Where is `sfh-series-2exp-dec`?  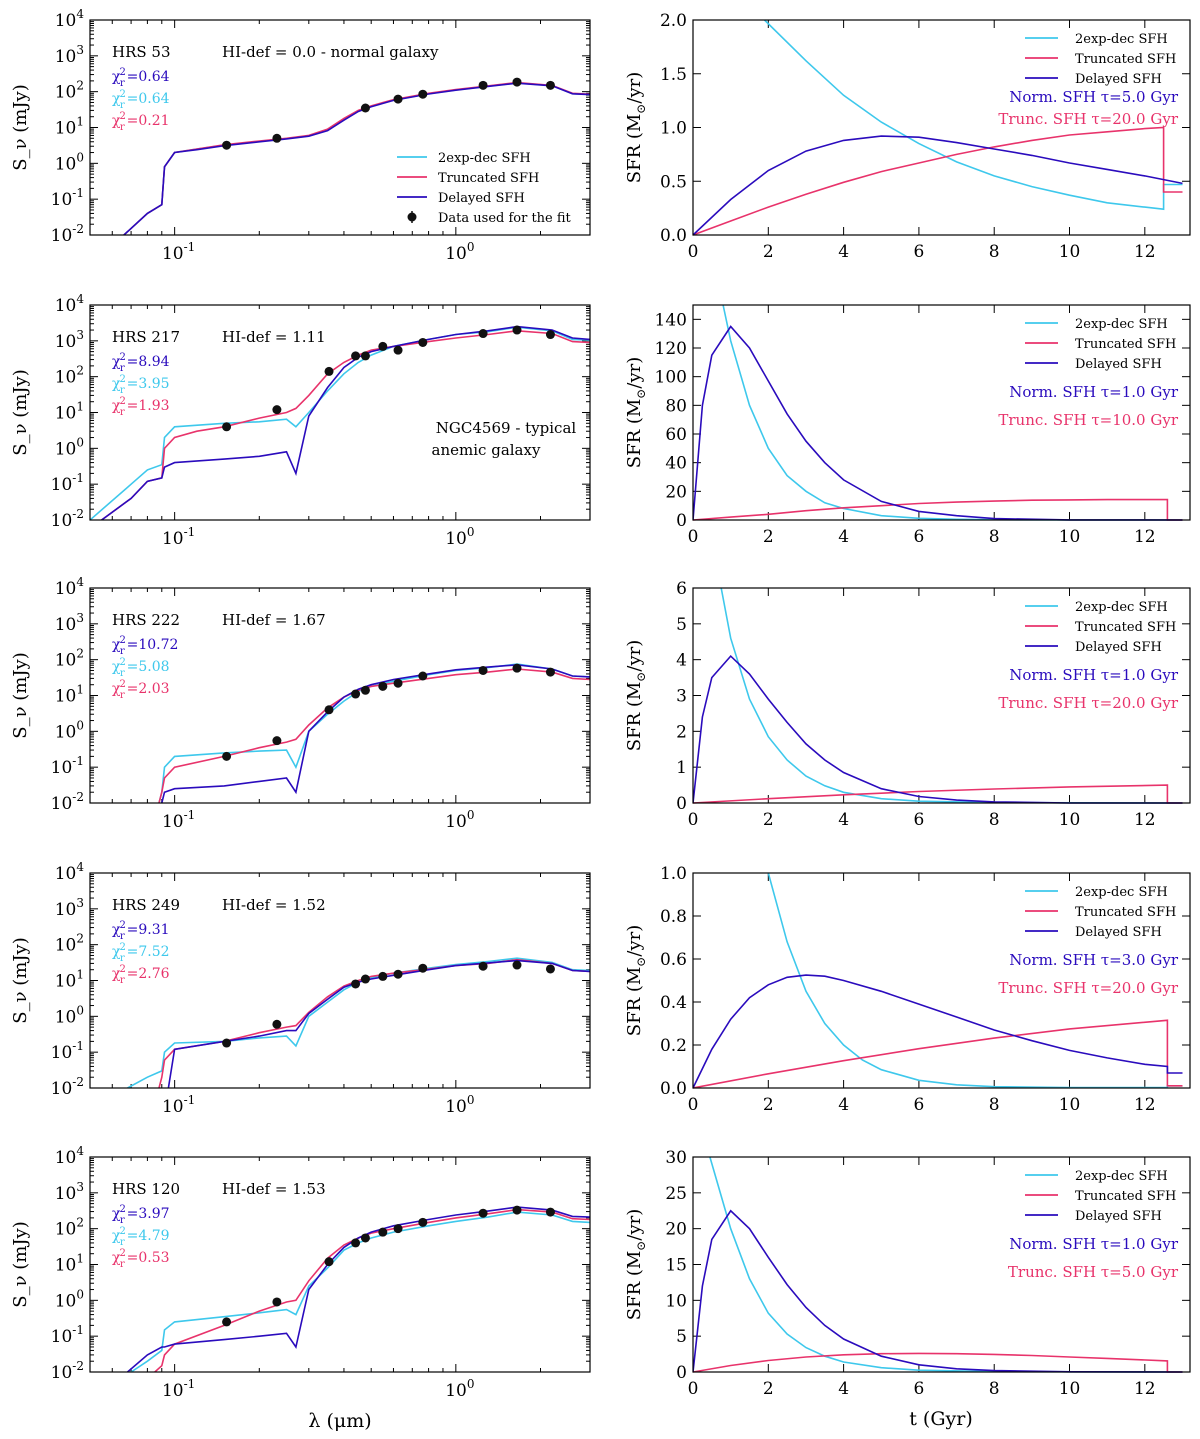 sfh-series-2exp-dec is located at coordinates (973, 115).